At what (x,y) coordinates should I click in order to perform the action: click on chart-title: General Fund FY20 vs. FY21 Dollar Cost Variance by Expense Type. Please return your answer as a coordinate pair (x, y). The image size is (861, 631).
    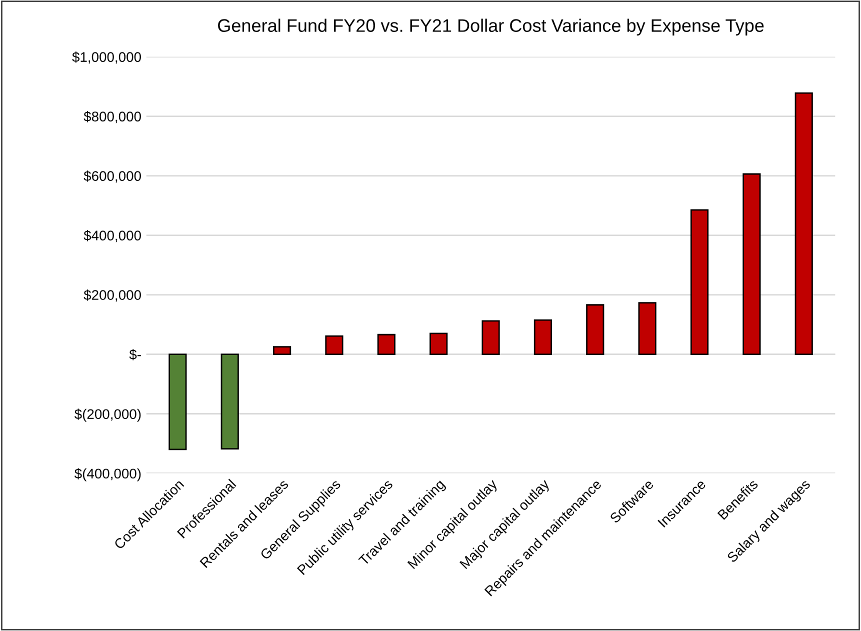
    Looking at the image, I should click on (491, 27).